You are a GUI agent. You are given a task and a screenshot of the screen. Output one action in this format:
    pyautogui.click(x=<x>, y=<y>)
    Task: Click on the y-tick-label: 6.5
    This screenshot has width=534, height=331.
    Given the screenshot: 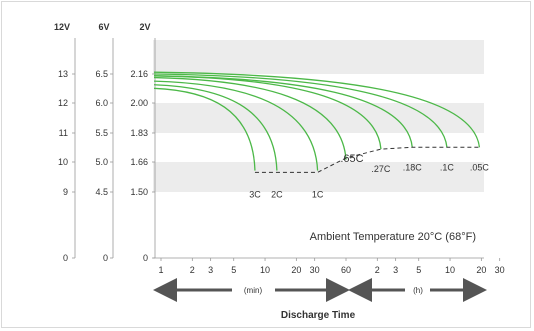 What is the action you would take?
    pyautogui.click(x=101, y=74)
    